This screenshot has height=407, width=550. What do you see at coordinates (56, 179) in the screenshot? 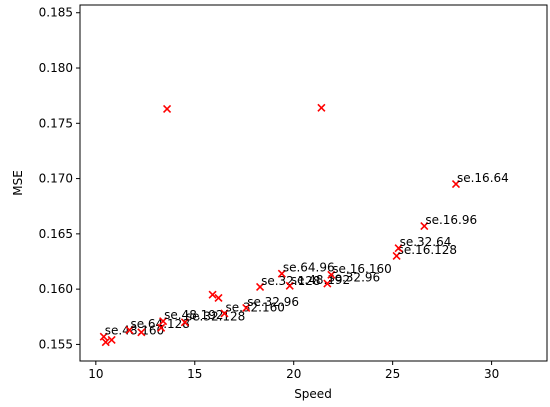
I see `y-tick-label: 0.170` at bounding box center [56, 179].